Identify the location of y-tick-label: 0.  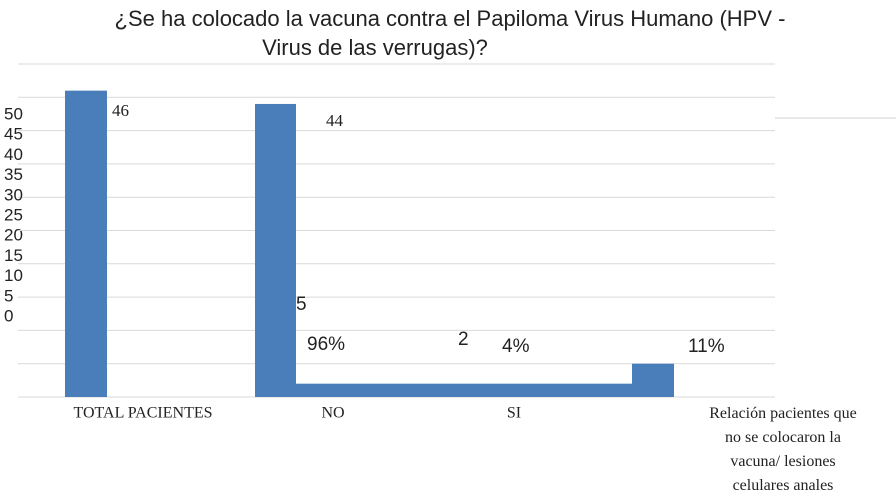
(8, 315).